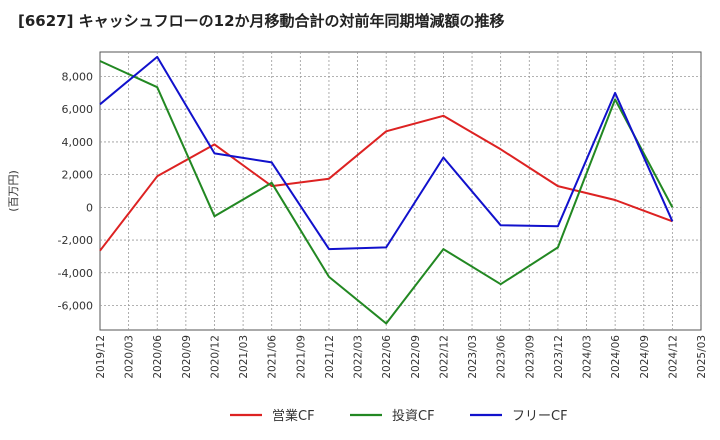 This screenshot has width=720, height=440. I want to click on x-tick-label: 2021/06, so click(273, 357).